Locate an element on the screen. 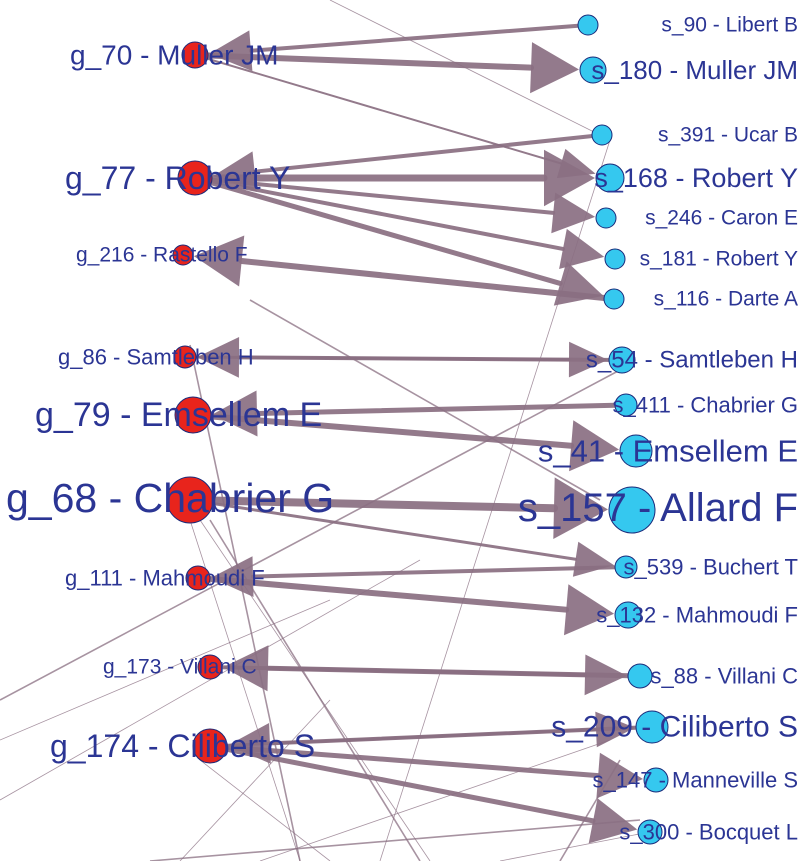  arrowhead-g86-s54 is located at coordinates (588, 359).